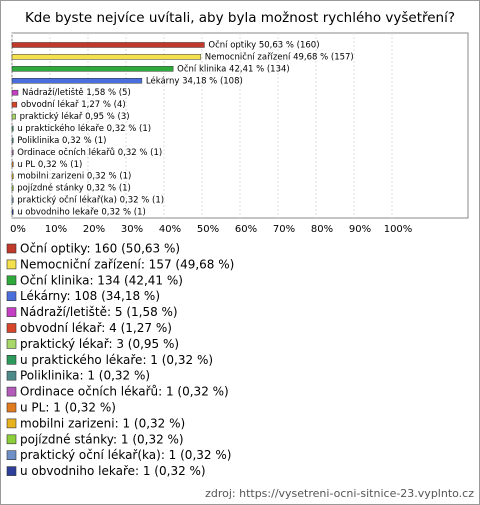 The height and width of the screenshot is (505, 480). What do you see at coordinates (194, 80) in the screenshot?
I see `bar-label: Lékárny 34,18 % (108)` at bounding box center [194, 80].